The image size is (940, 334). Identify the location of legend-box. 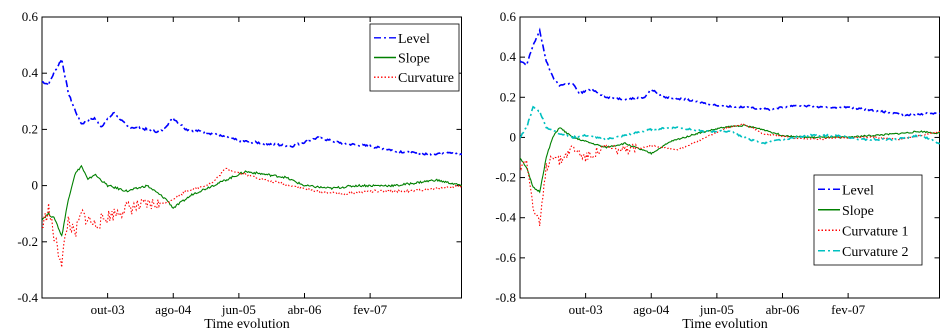
(868, 220).